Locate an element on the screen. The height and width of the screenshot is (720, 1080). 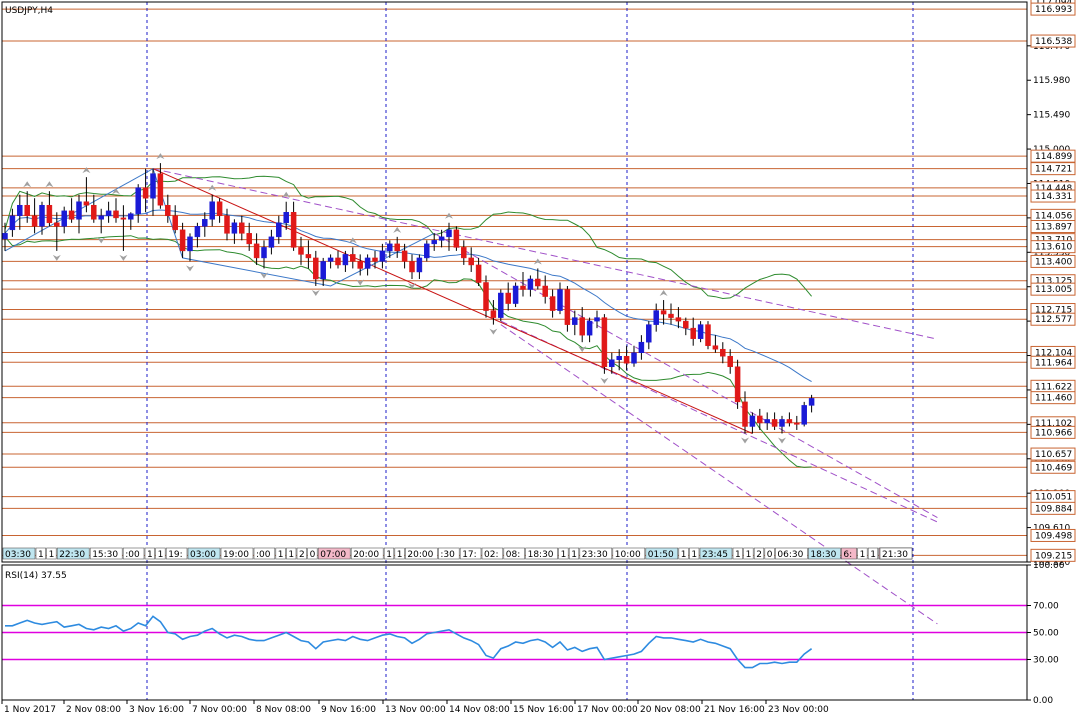
time-tick-label: 17 Nov 00:00 is located at coordinates (607, 710).